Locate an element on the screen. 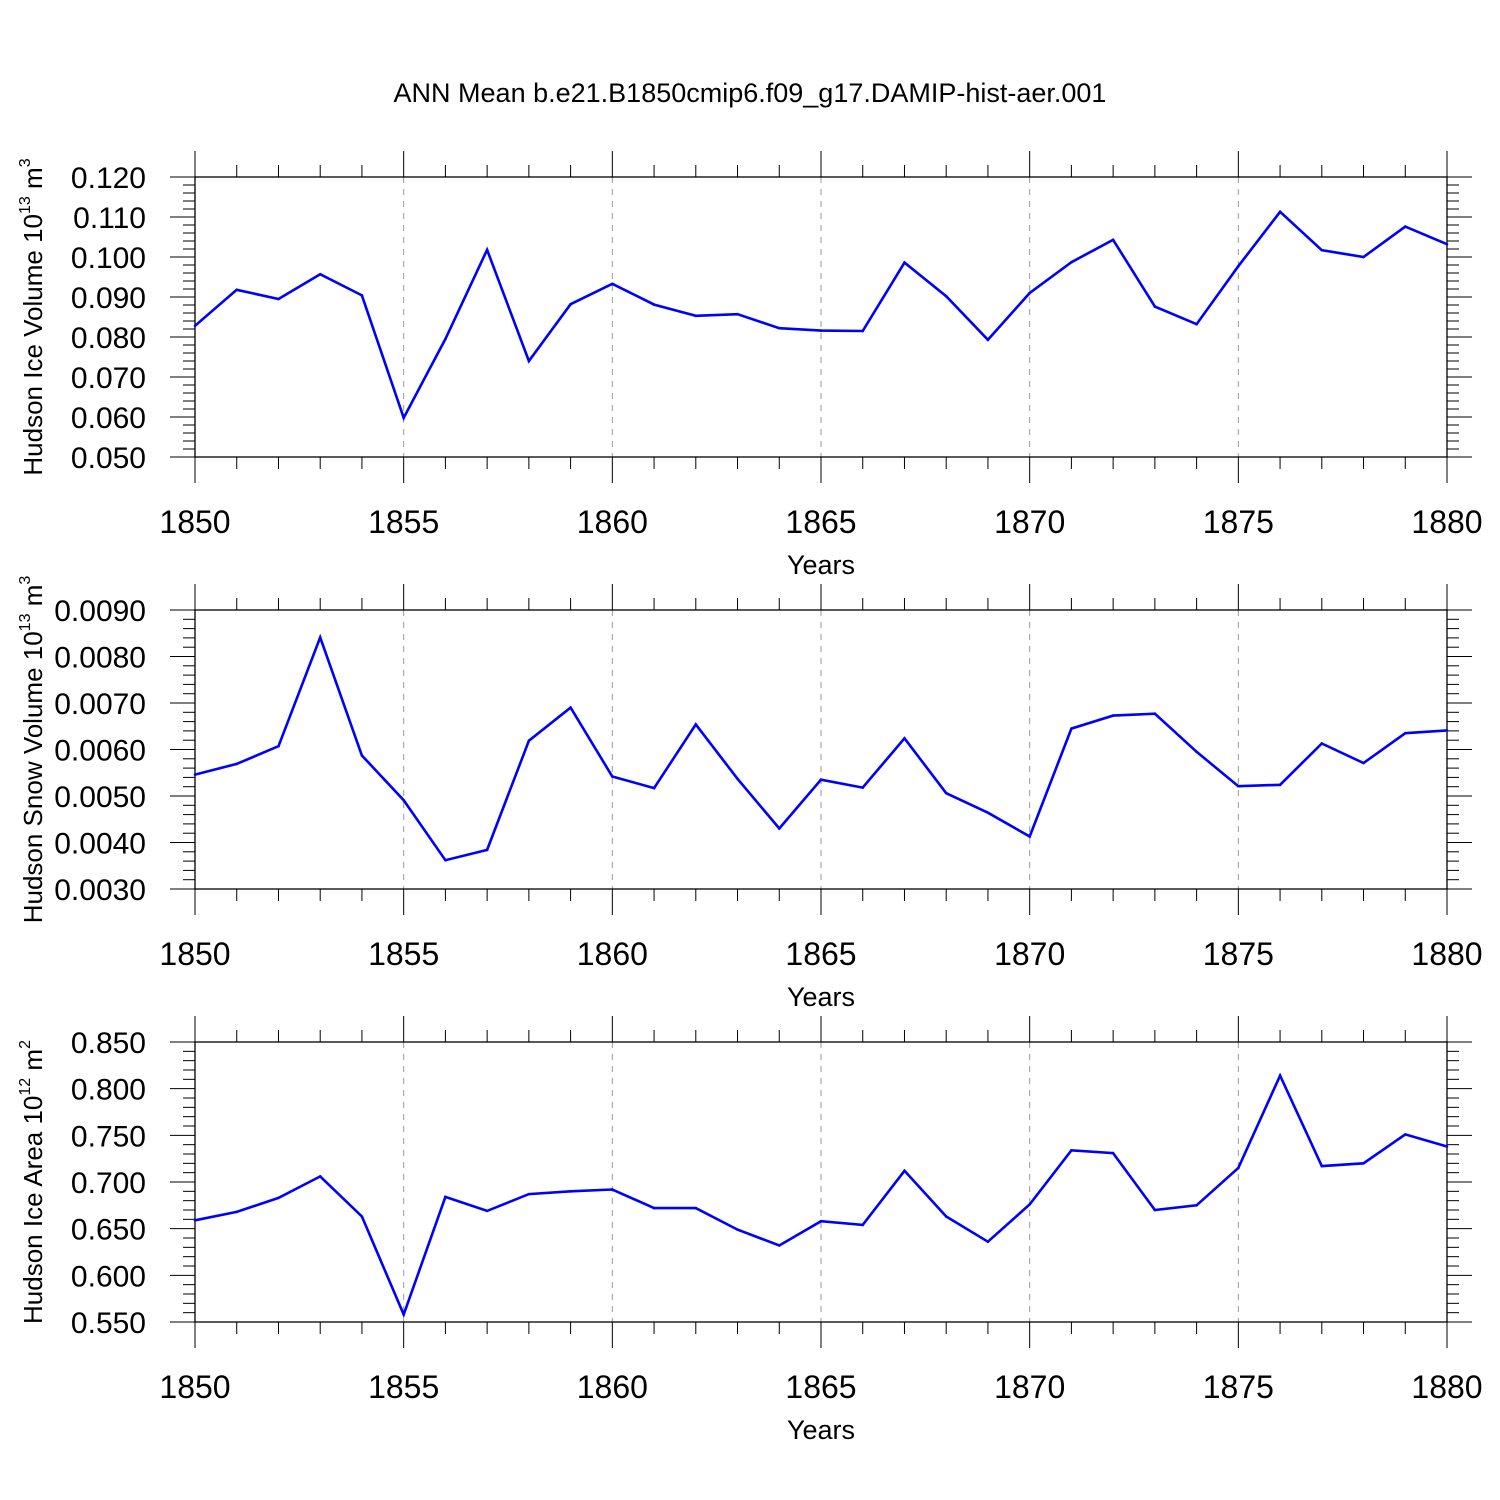 Image resolution: width=1500 pixels, height=1500 pixels. y-axis-label: Hudson Snow Volume 1013 m3 is located at coordinates (32, 750).